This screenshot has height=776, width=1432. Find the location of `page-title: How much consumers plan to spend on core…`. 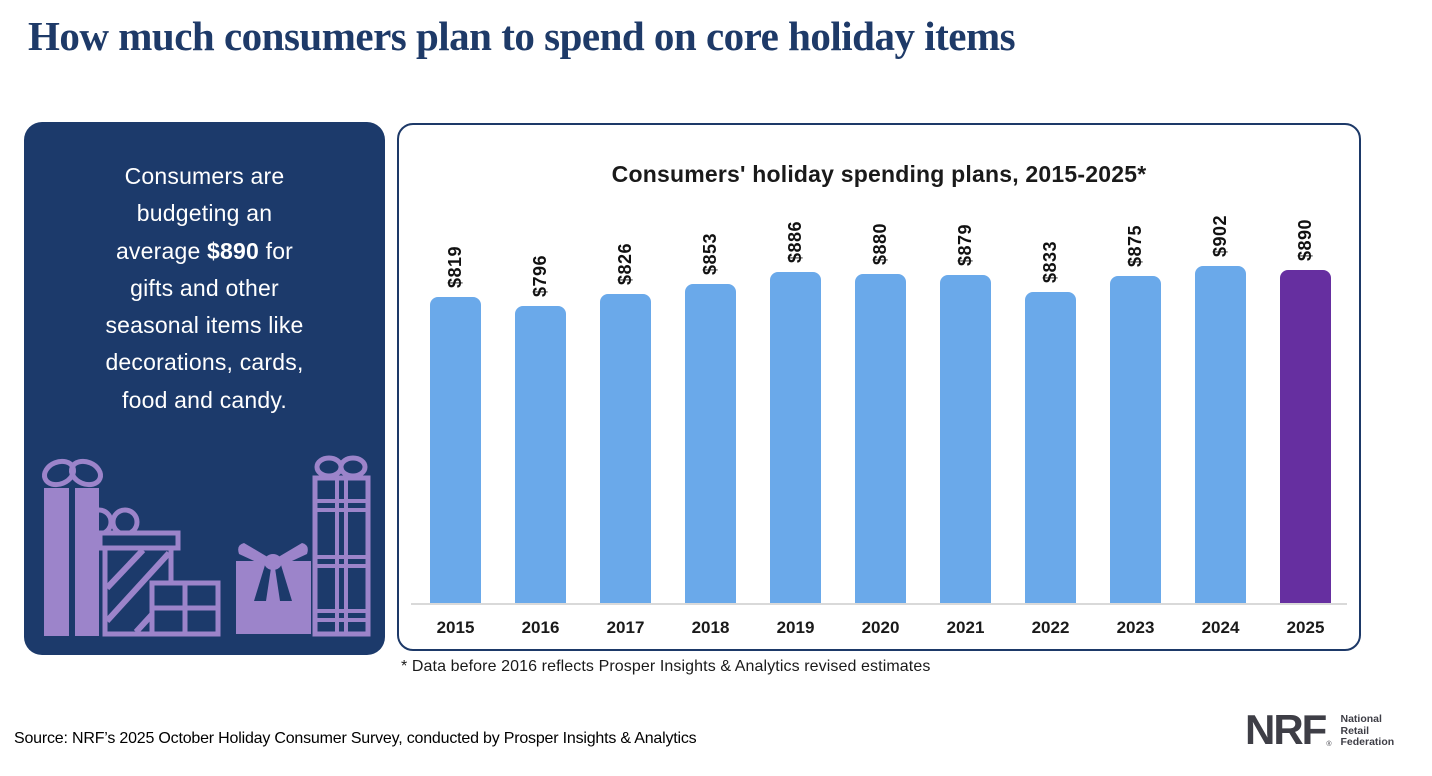

page-title: How much consumers plan to spend on core… is located at coordinates (522, 36).